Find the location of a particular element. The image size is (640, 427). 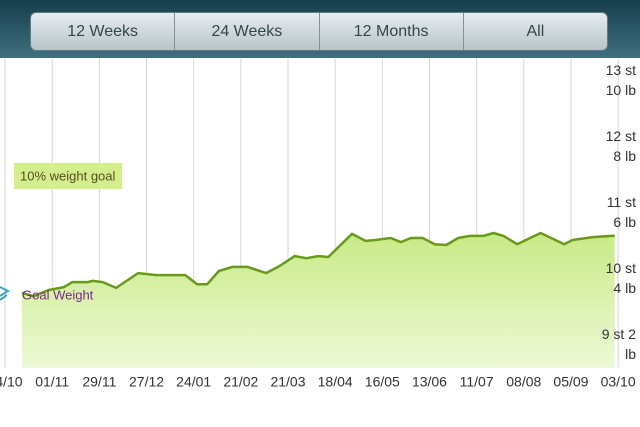

goal-annotation: 10% weight goal is located at coordinates (68, 175).